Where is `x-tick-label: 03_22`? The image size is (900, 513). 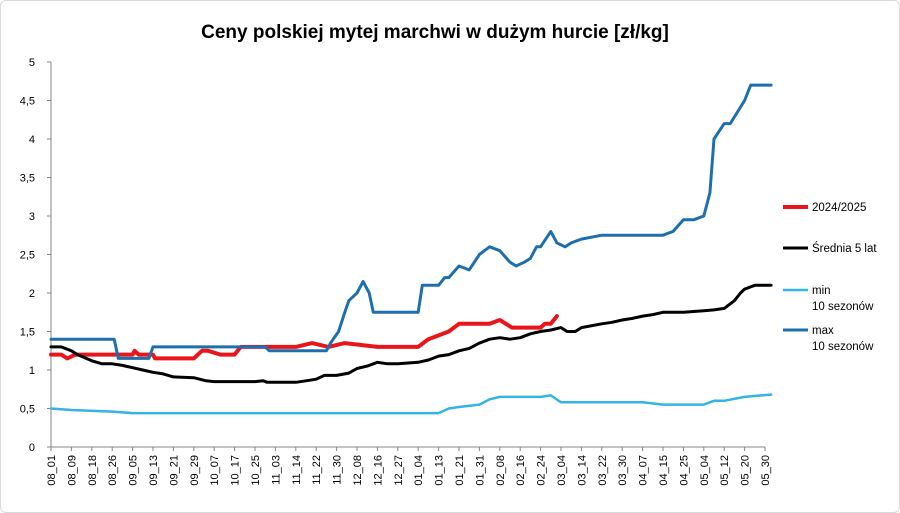
x-tick-label: 03_22 is located at coordinates (603, 470).